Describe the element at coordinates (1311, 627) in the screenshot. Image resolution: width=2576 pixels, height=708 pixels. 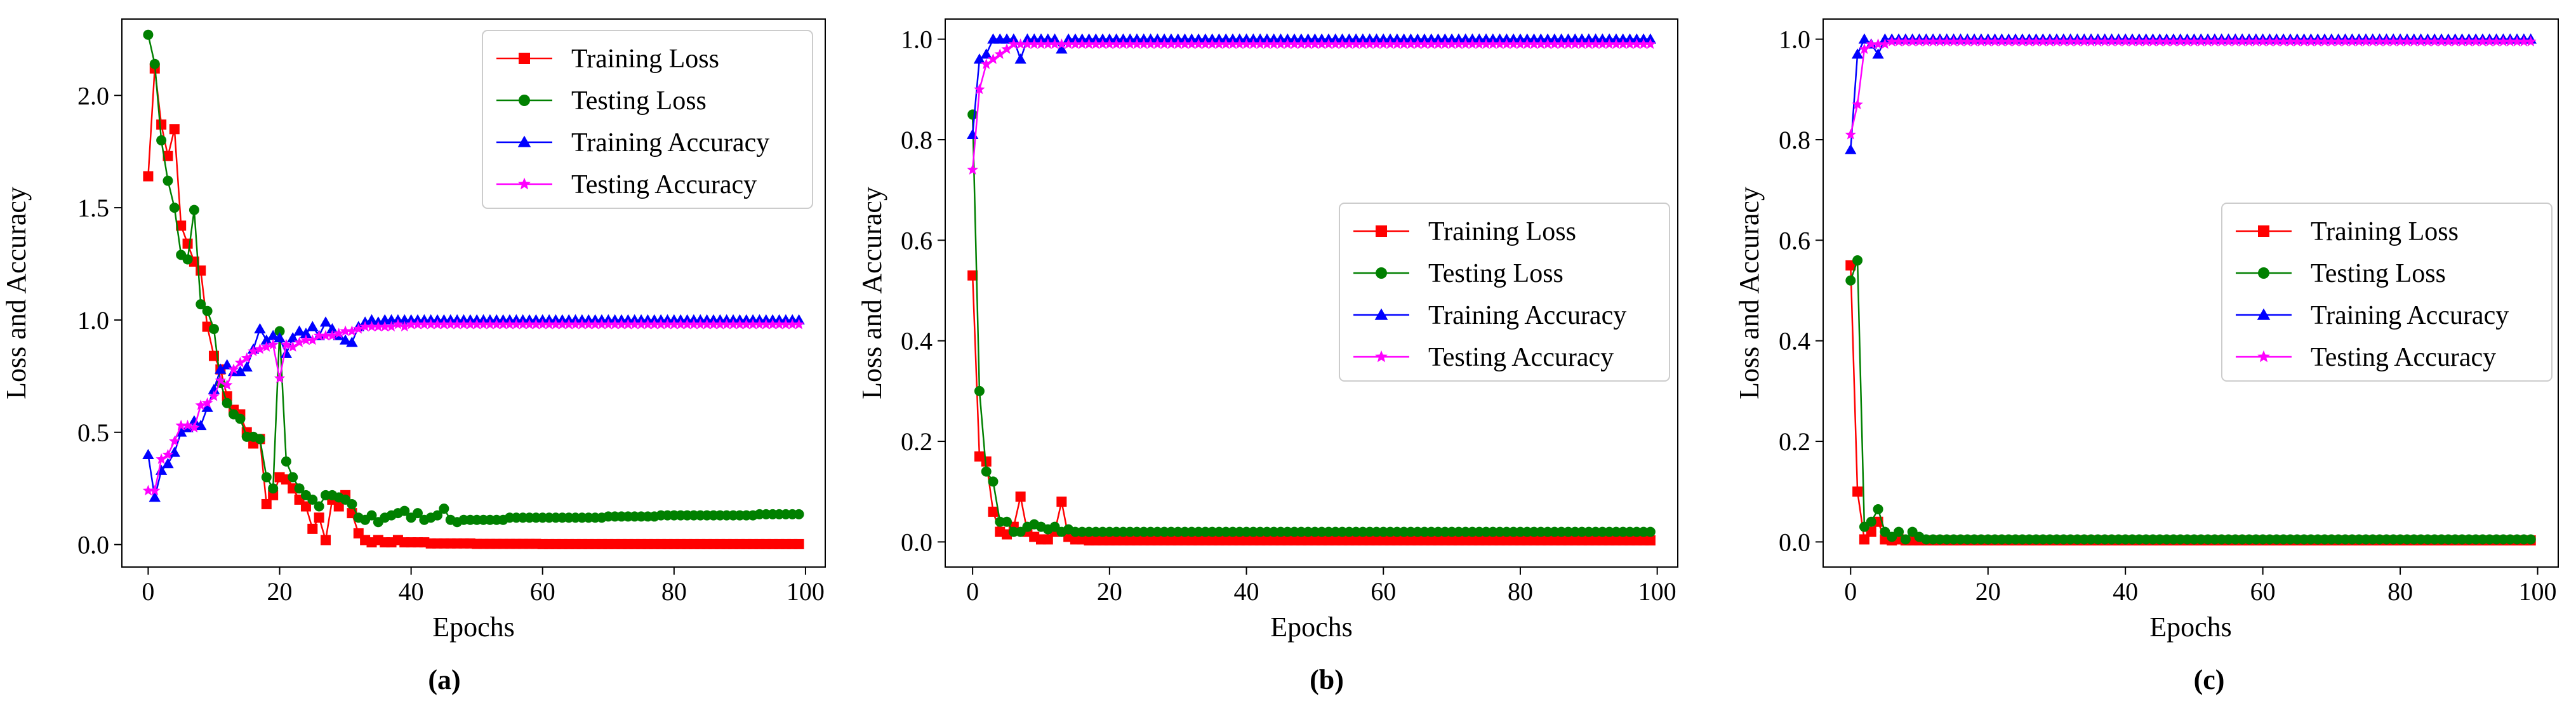
I see `x-axis-title: Epochs` at that location.